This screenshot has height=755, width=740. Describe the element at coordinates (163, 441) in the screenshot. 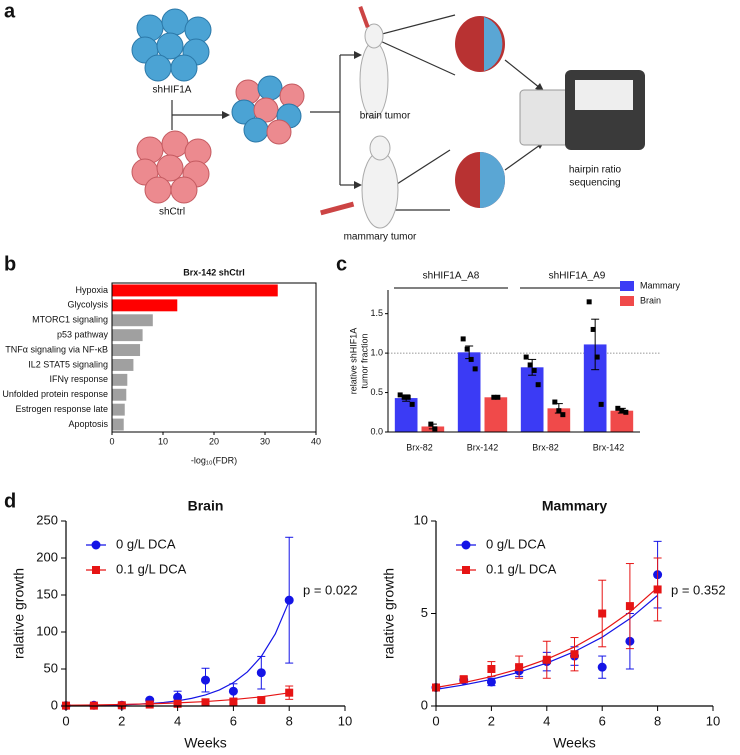

I see `x-tick-label: 10` at that location.